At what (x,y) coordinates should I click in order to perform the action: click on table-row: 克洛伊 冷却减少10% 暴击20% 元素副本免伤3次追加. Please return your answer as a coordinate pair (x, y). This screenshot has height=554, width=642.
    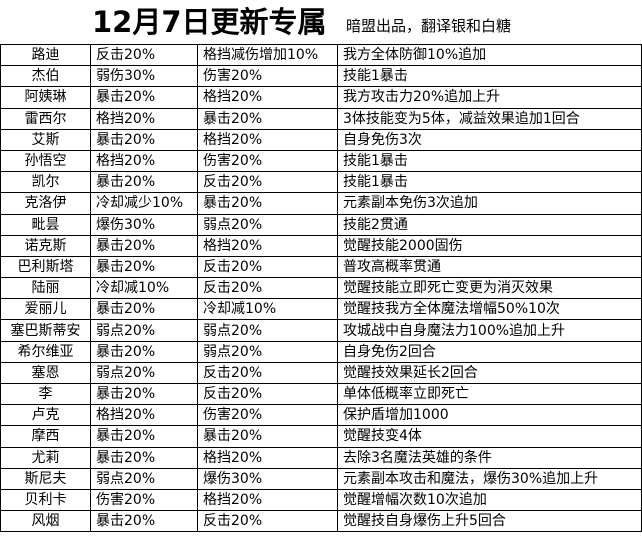
    Looking at the image, I should click on (321, 203).